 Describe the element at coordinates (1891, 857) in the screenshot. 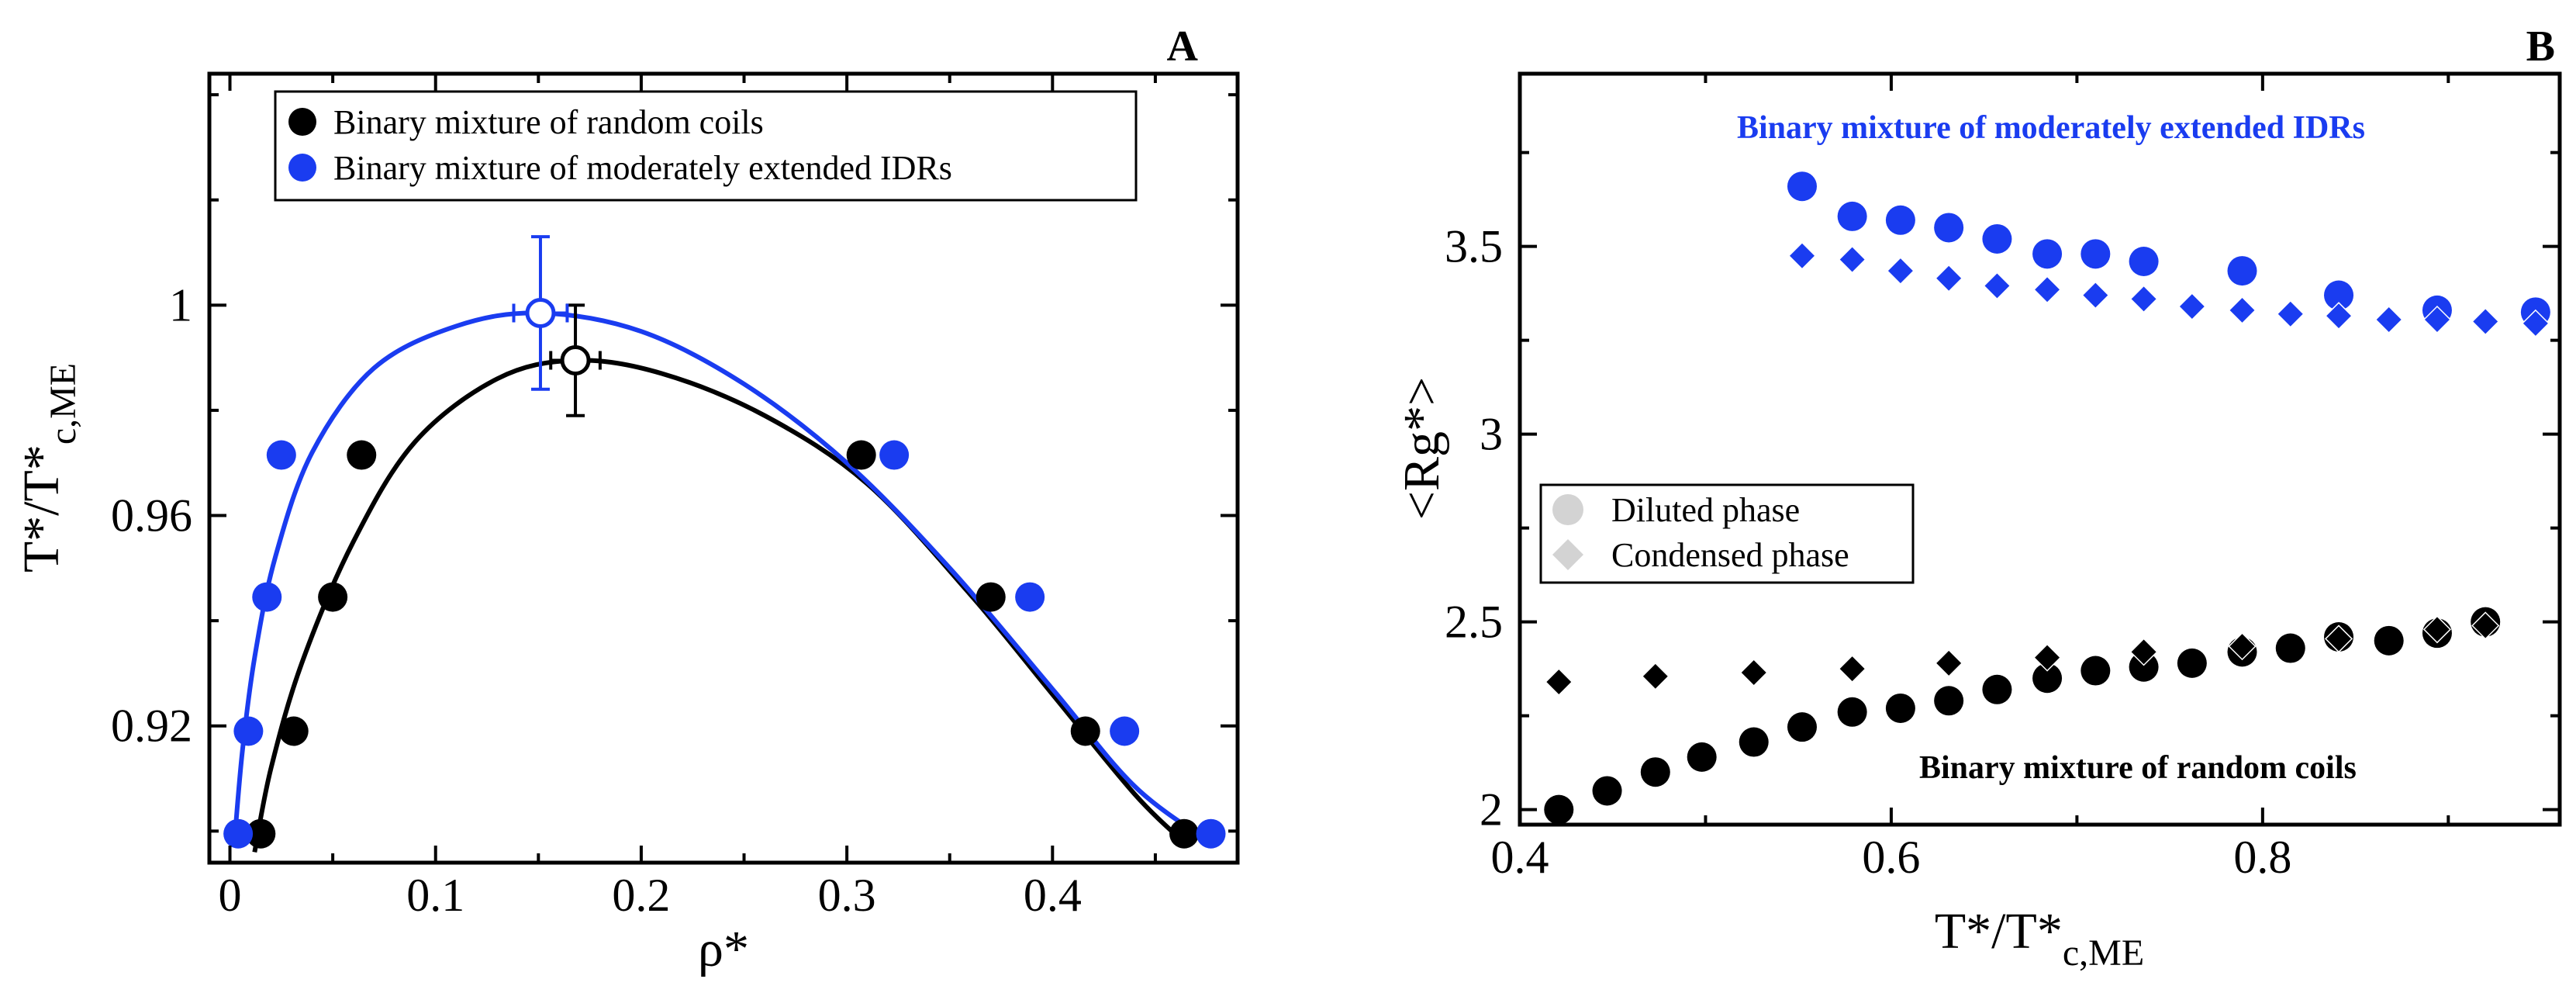

I see `x-tick-label: 0.6` at that location.